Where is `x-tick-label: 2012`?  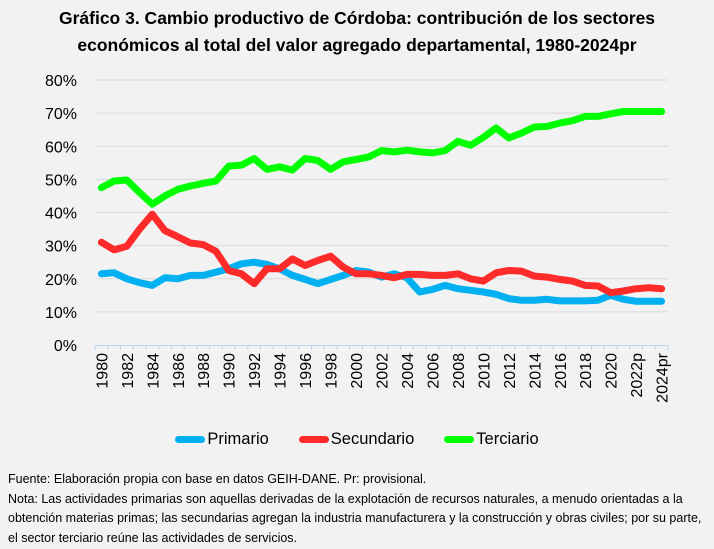 x-tick-label: 2012 is located at coordinates (510, 371).